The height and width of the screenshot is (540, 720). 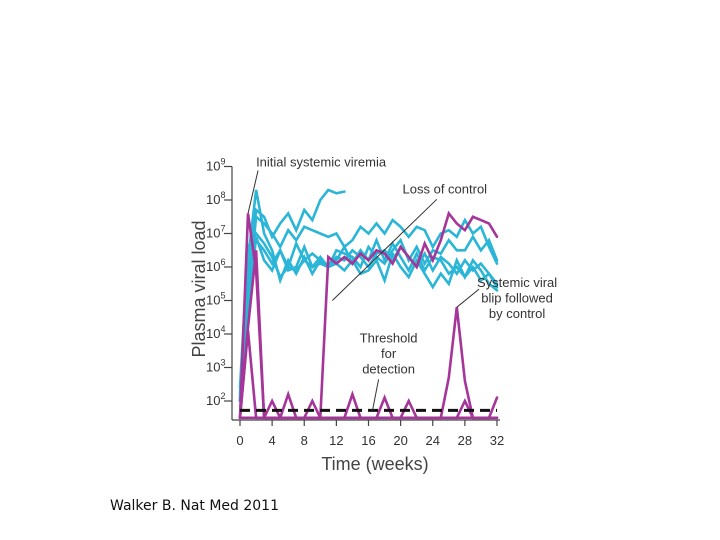 What do you see at coordinates (336, 440) in the screenshot?
I see `x-tick-label: 12` at bounding box center [336, 440].